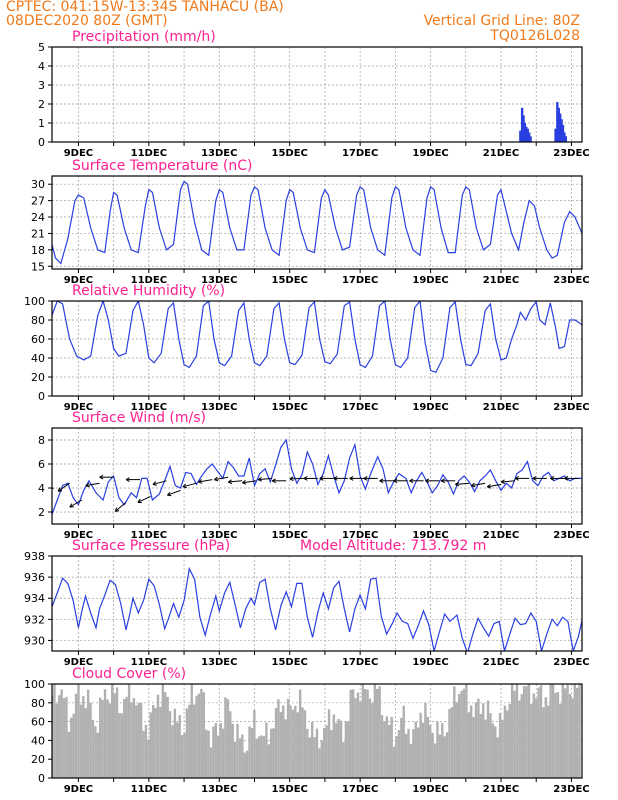 This screenshot has height=800, width=618. What do you see at coordinates (219, 407) in the screenshot?
I see `x-tick-label: 13DEC` at bounding box center [219, 407].